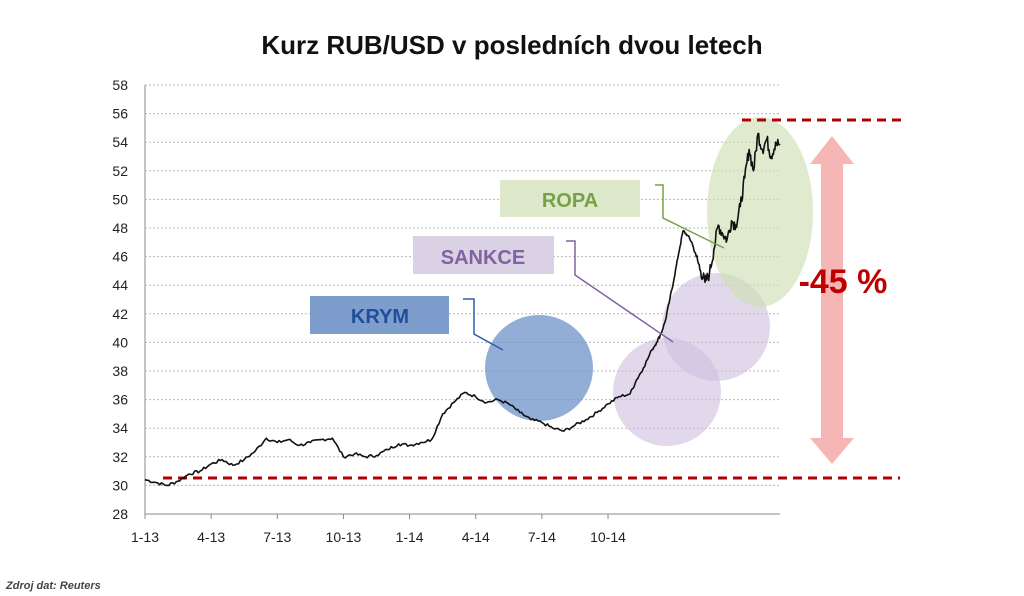  I want to click on krym-connector, so click(483, 324).